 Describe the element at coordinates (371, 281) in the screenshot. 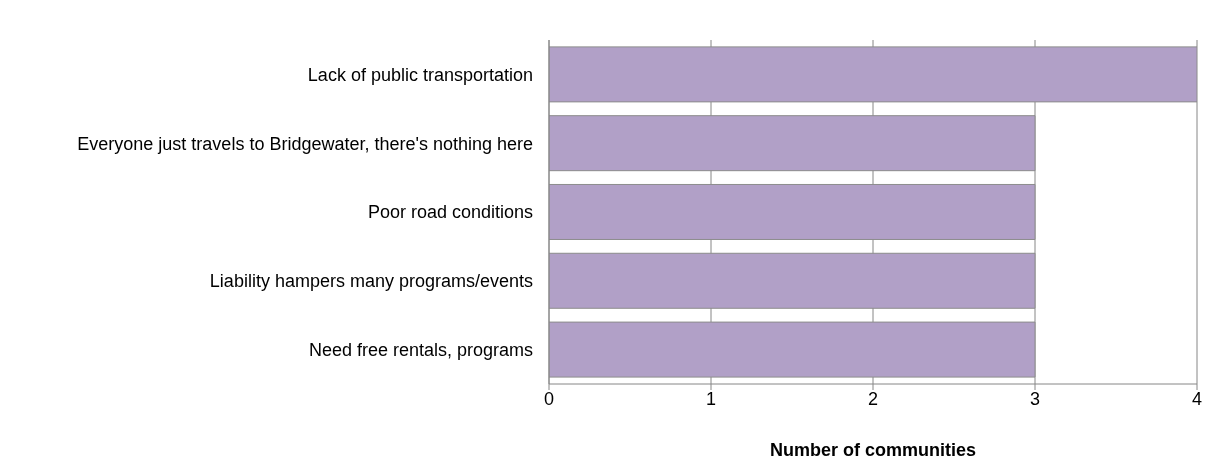

I see `y-tick-label: Liability hampers many programs/events` at that location.